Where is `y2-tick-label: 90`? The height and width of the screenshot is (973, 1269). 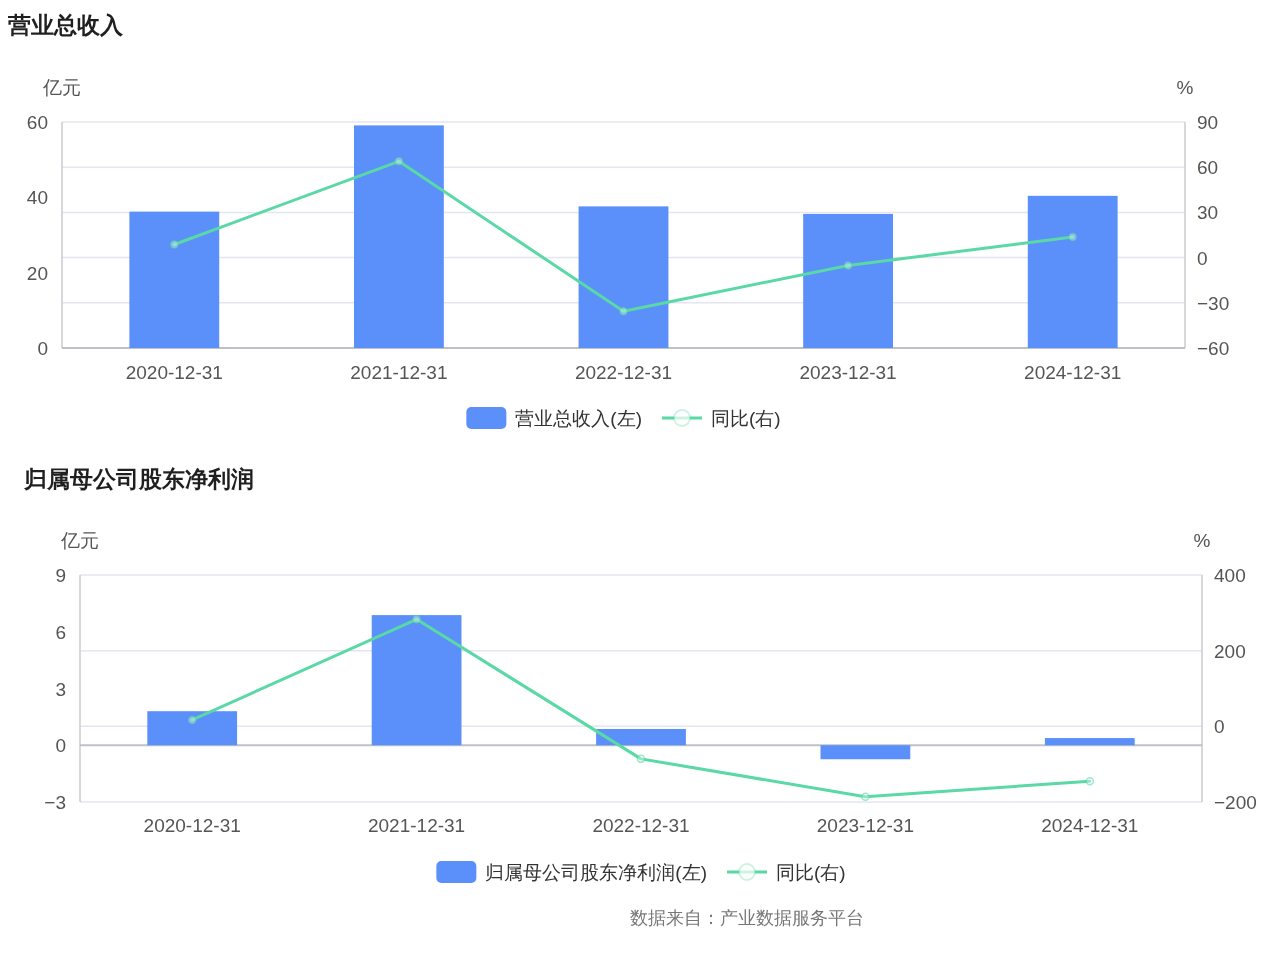 y2-tick-label: 90 is located at coordinates (1208, 122).